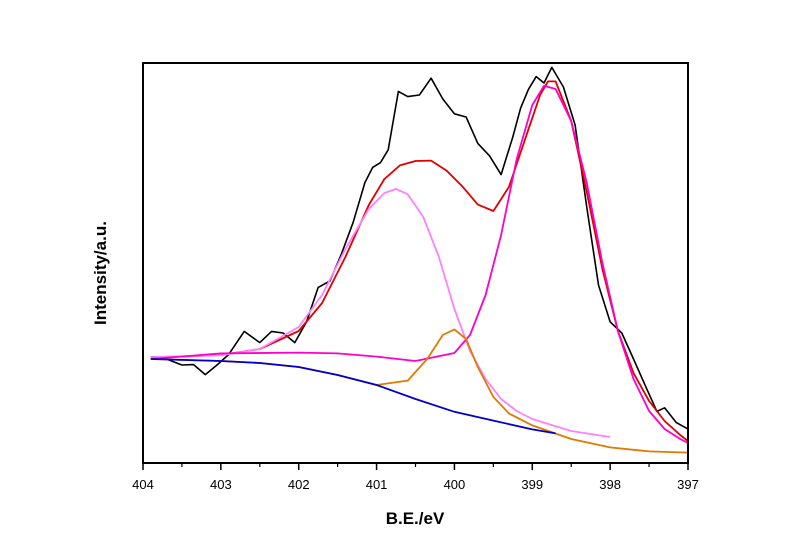  What do you see at coordinates (299, 484) in the screenshot?
I see `x-tick-label: 402` at bounding box center [299, 484].